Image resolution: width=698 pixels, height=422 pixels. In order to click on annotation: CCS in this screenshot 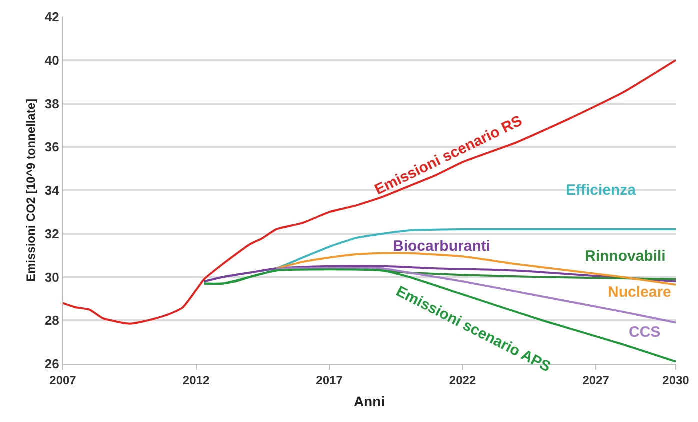, I will do `click(645, 332)`.